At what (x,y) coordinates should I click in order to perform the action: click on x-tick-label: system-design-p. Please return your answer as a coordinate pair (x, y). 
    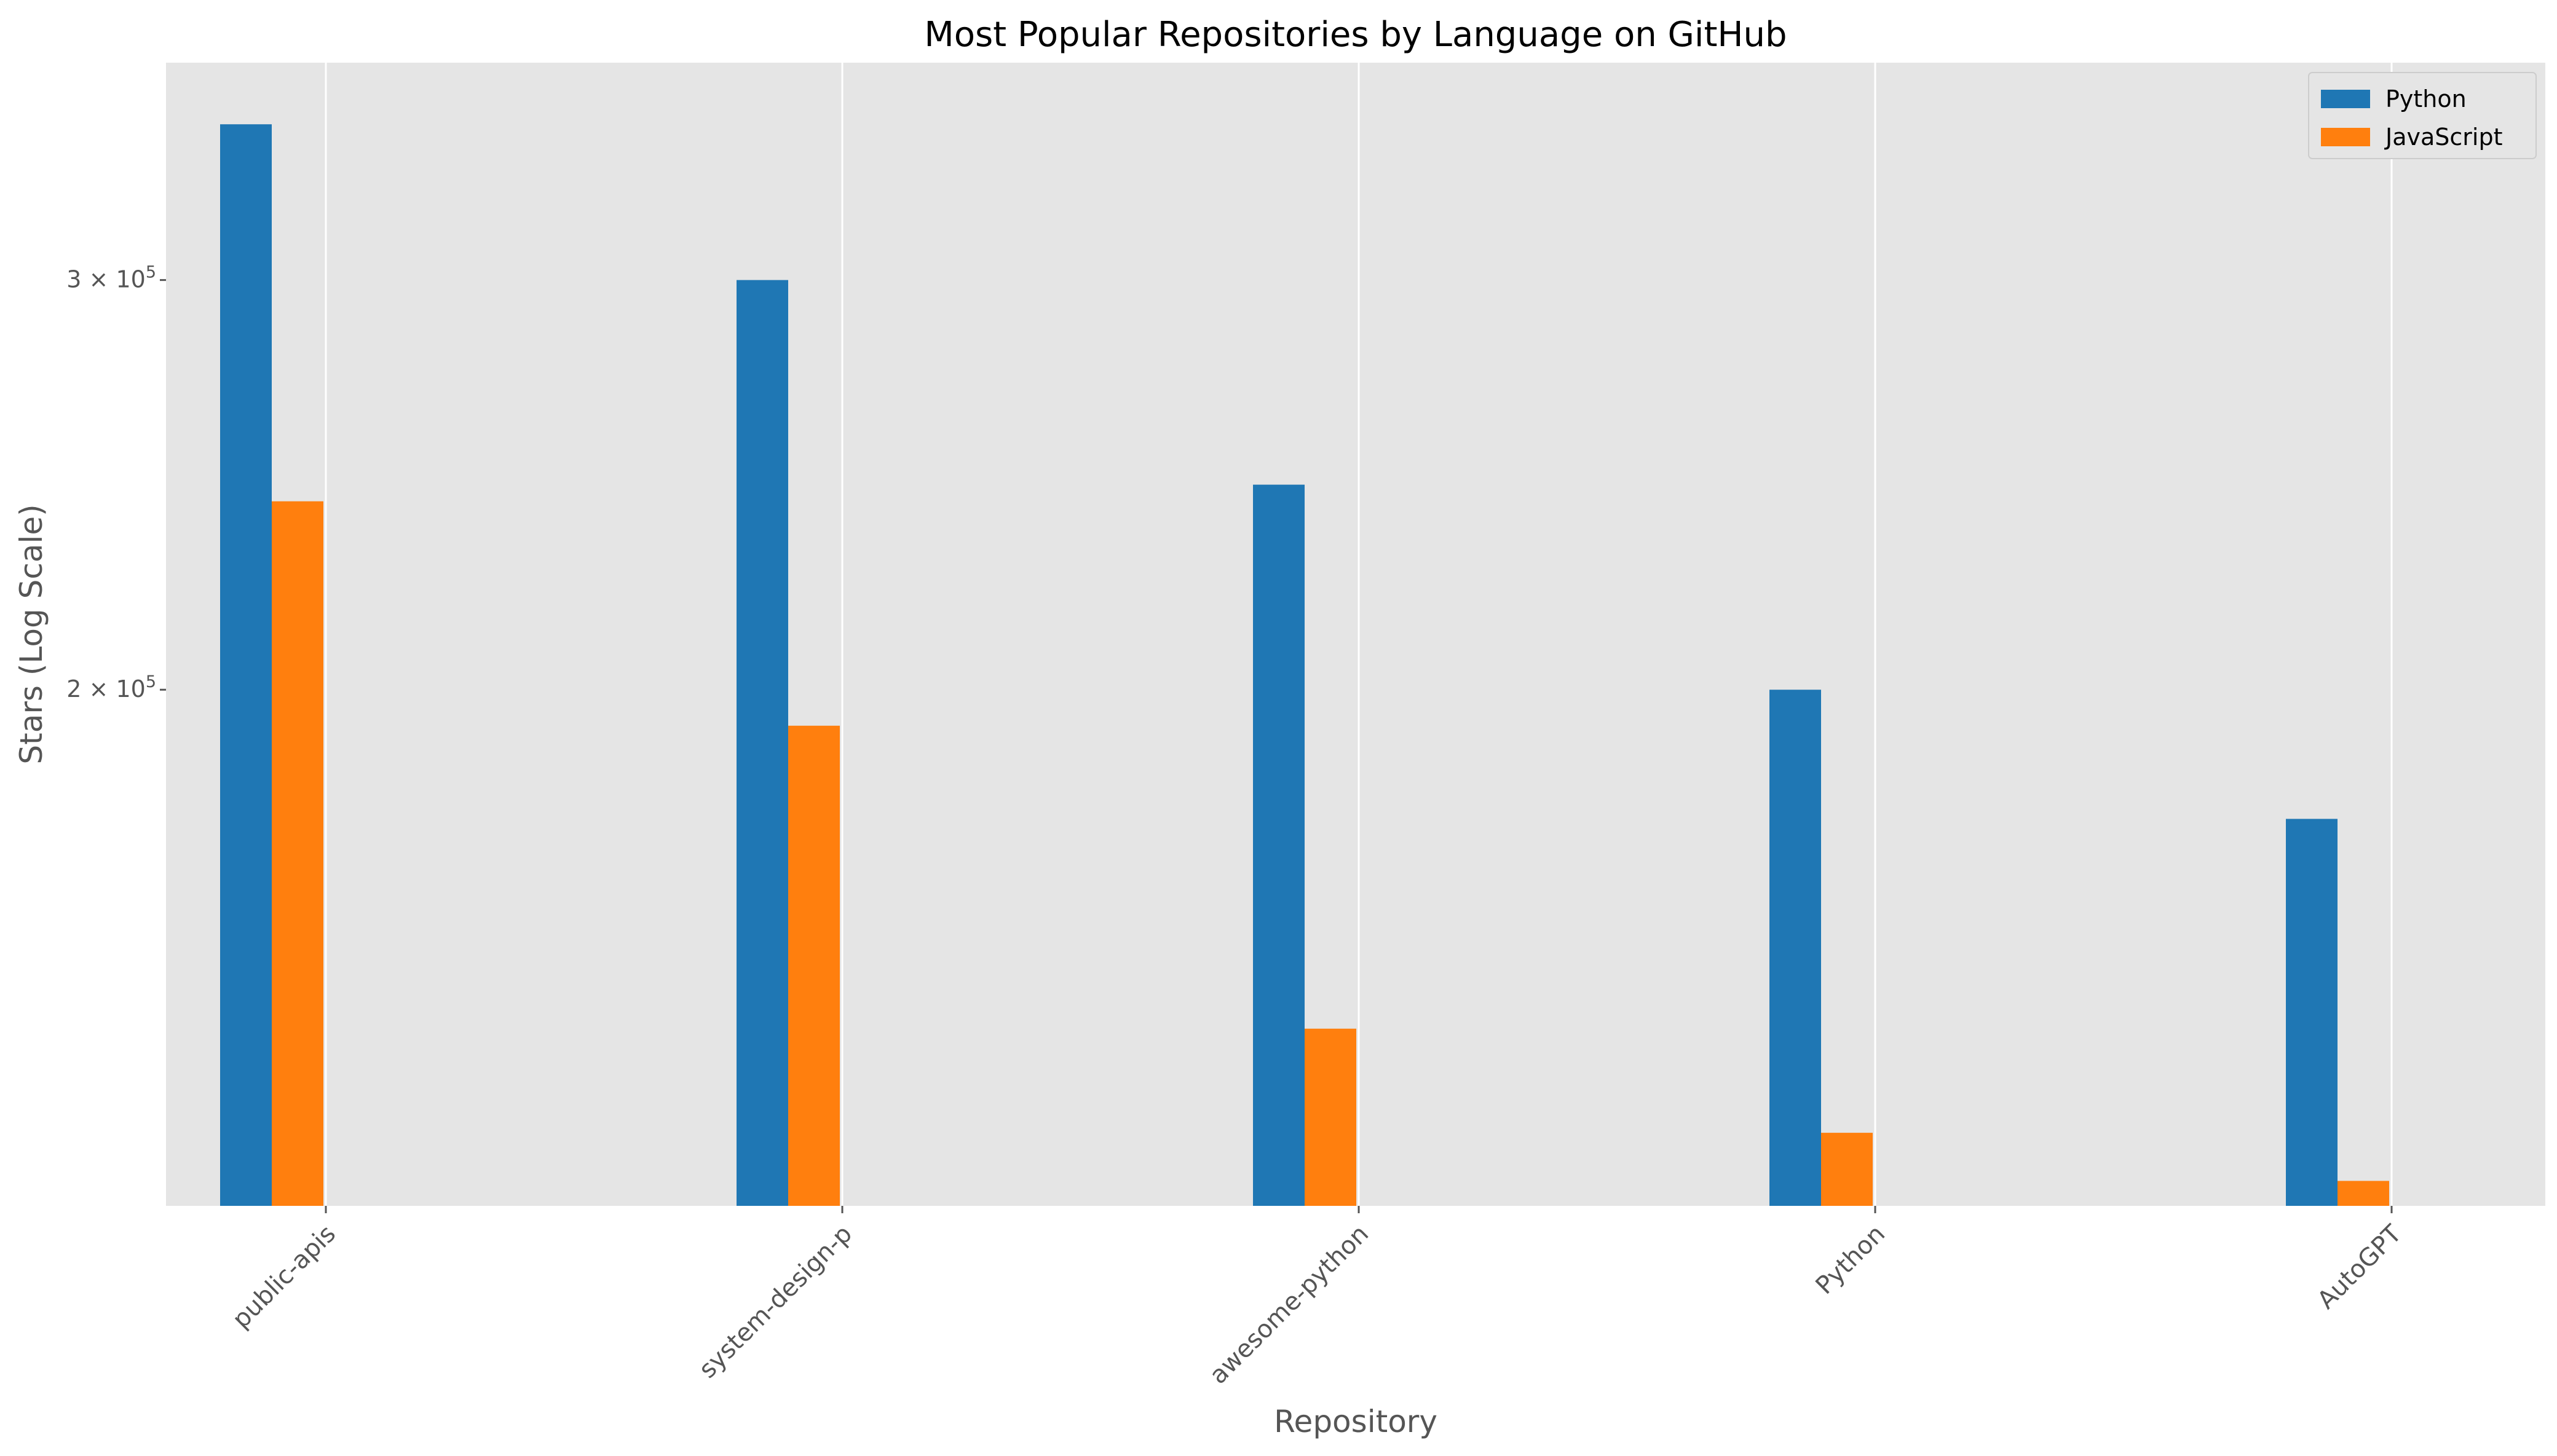
    Looking at the image, I should click on (776, 1302).